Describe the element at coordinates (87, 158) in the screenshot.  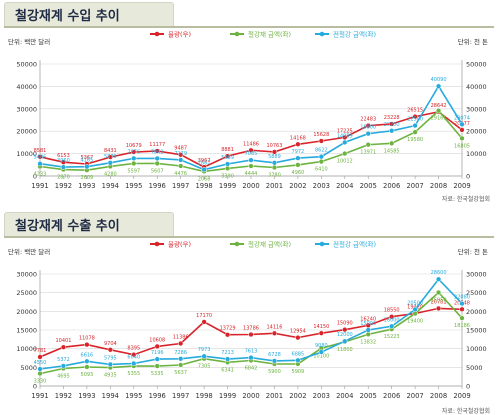
I see `import-data-label-0-2: 5367` at that location.